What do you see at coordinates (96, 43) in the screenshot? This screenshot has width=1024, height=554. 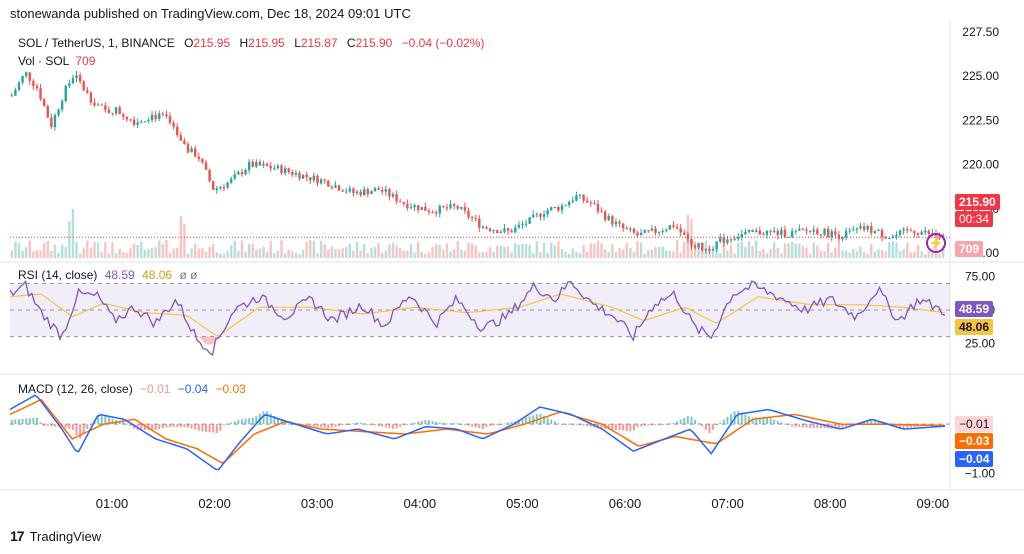 I see `symbol-label: SOL / TetherUS, 1, BINANCE` at bounding box center [96, 43].